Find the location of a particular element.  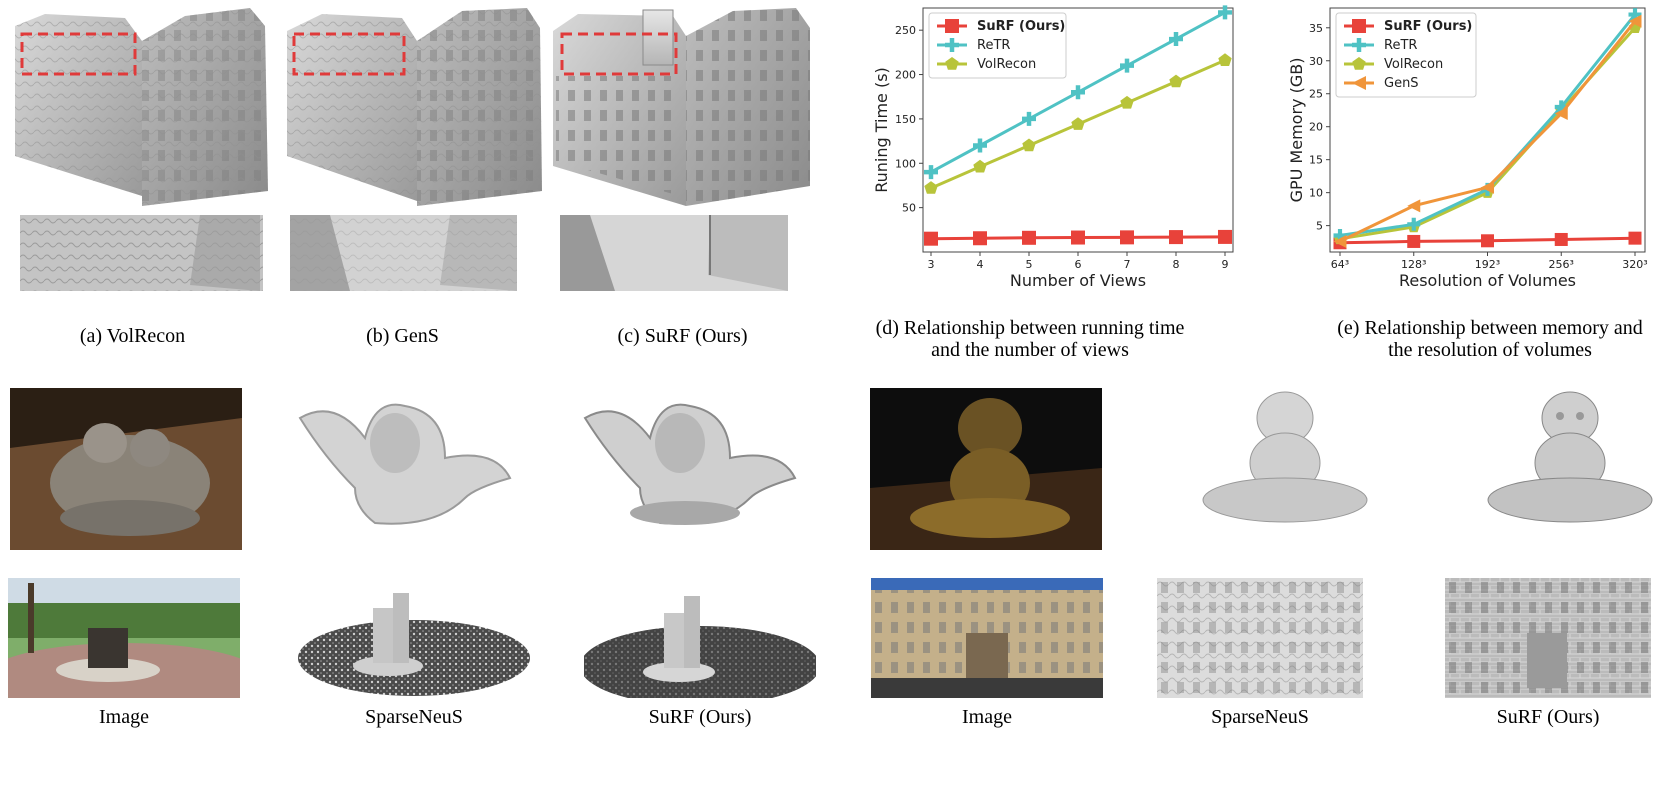

legend: SuRF (Ours) ReTR VolRecon GenS is located at coordinates (1406, 55).